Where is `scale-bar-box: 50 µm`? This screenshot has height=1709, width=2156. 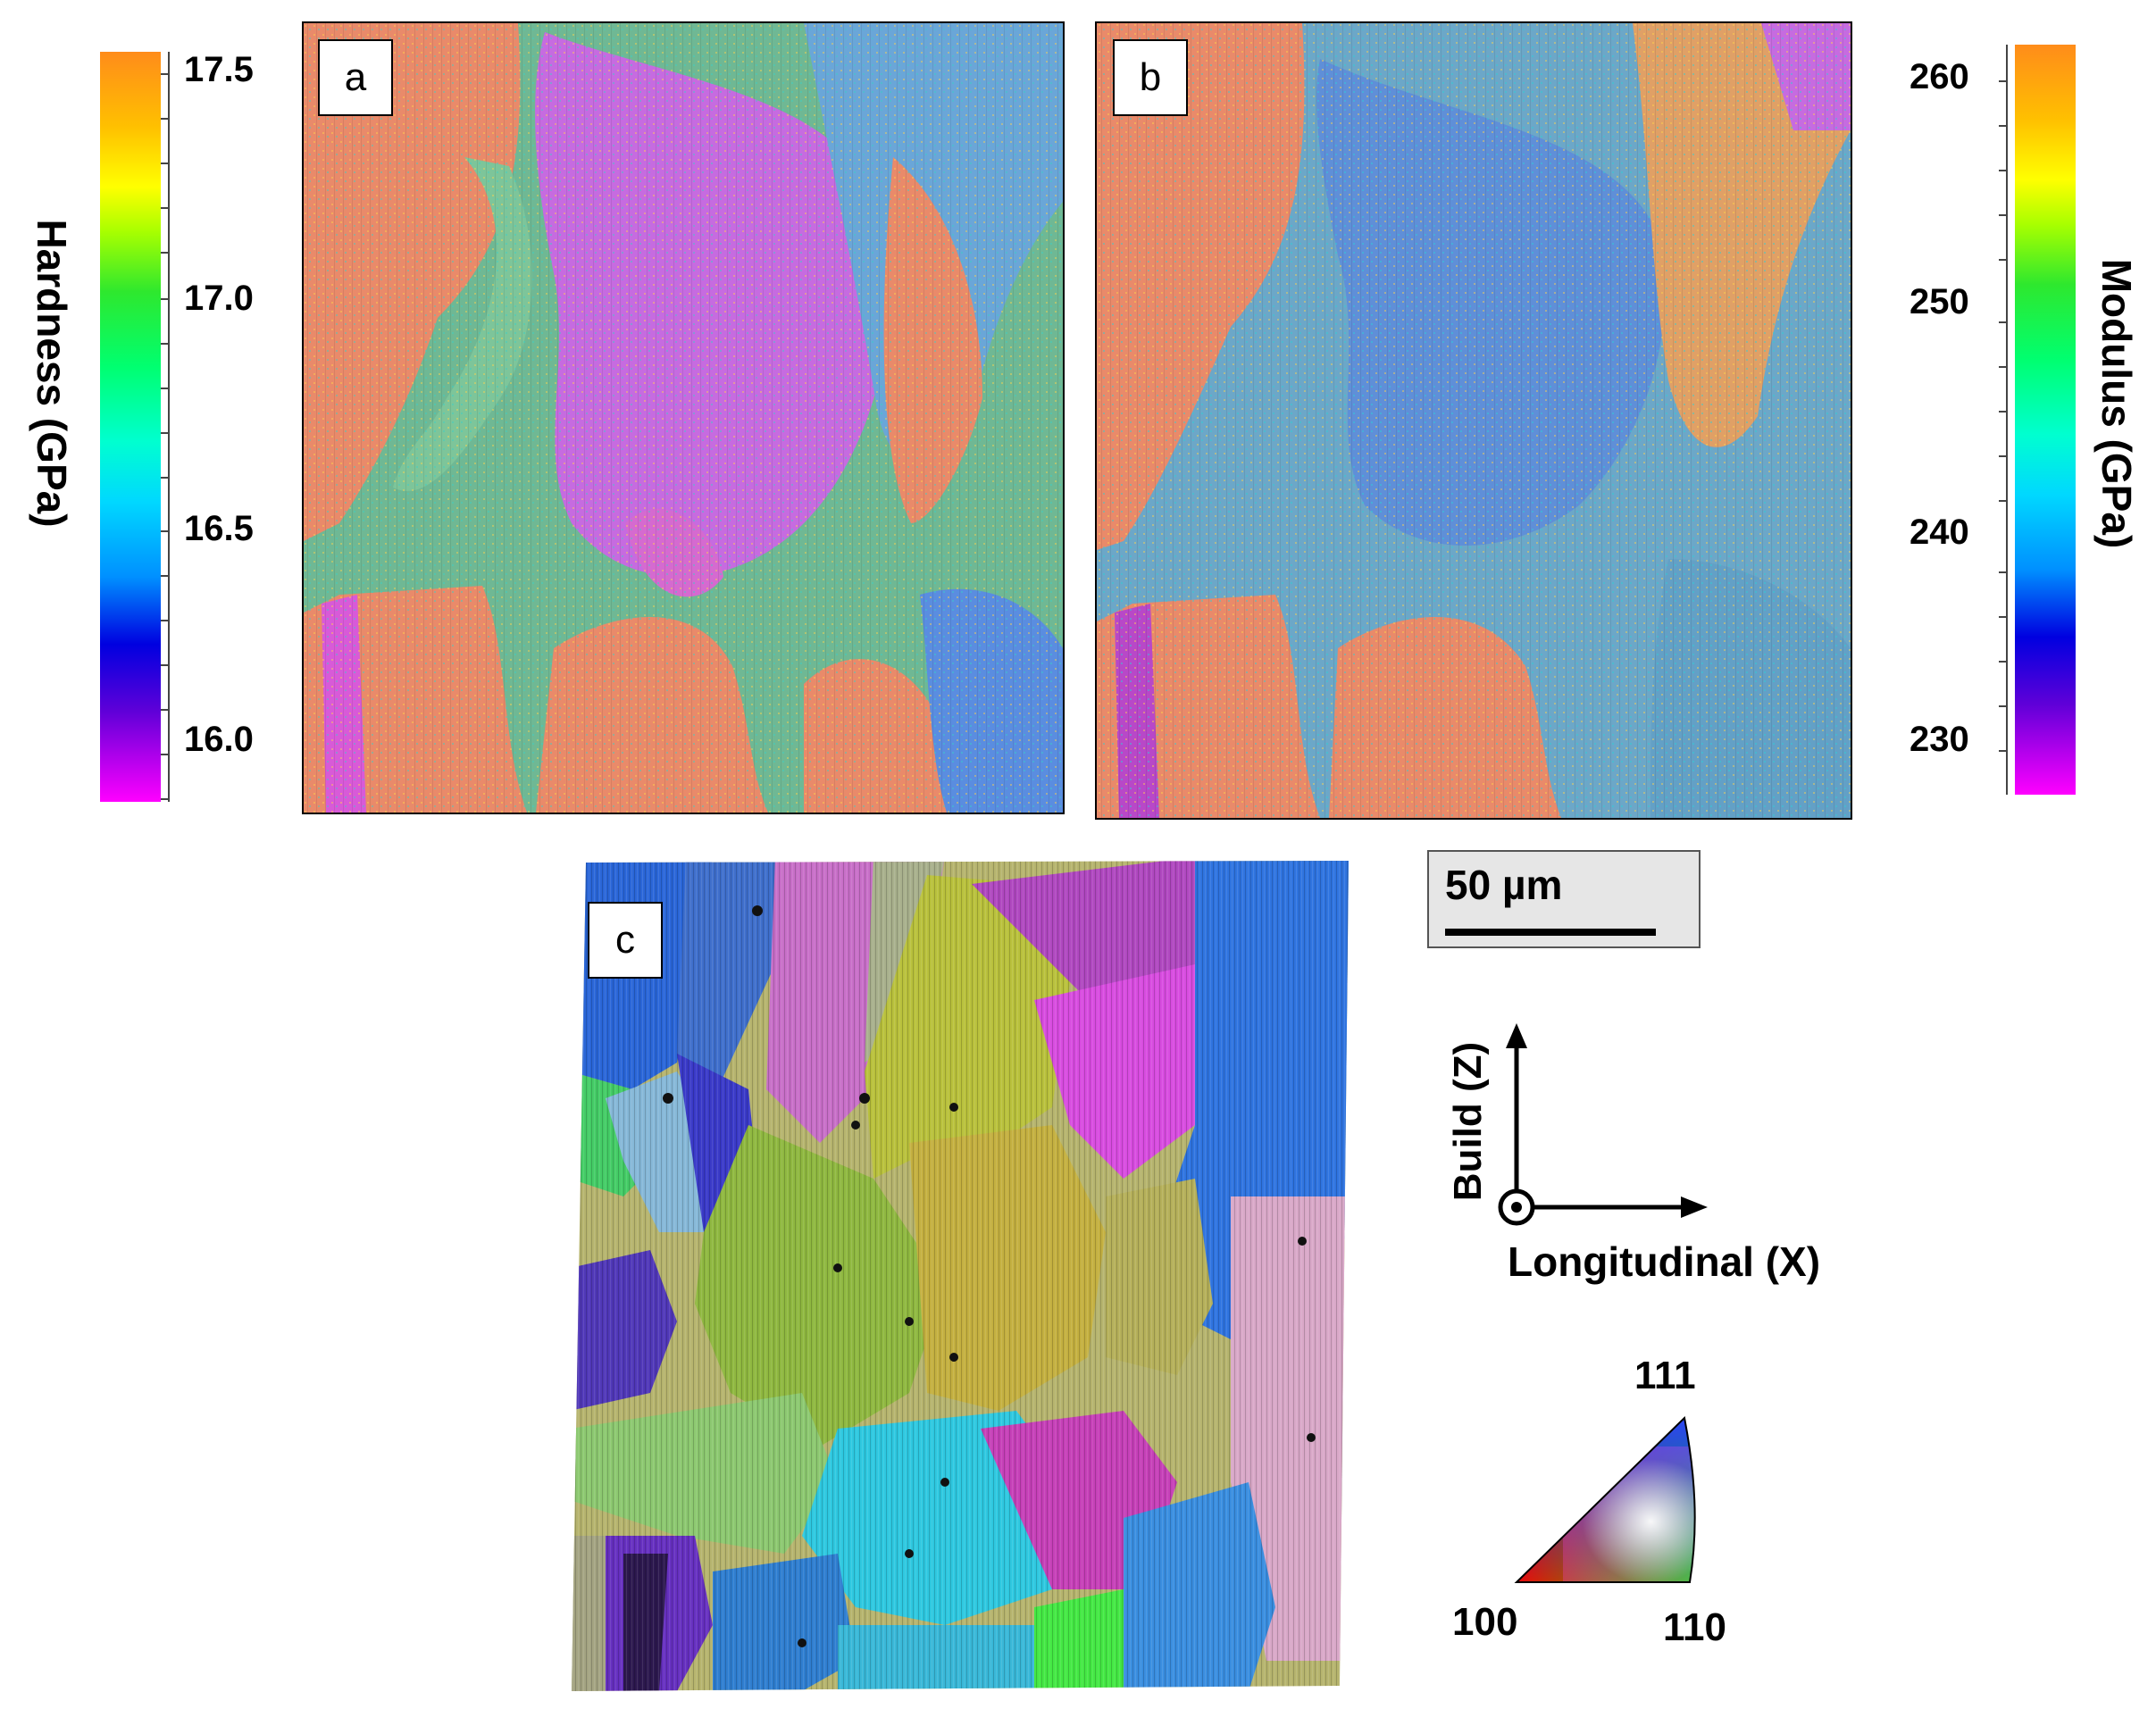
scale-bar-box: 50 µm is located at coordinates (1564, 899).